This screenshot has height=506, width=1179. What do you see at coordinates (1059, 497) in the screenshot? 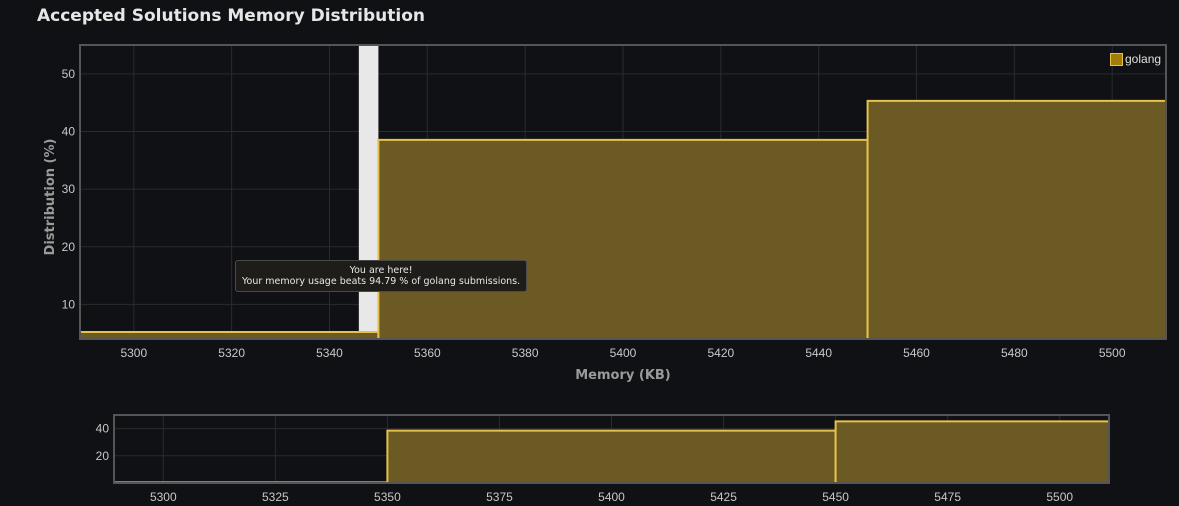
I see `overview-x-tick-label: 5500` at bounding box center [1059, 497].